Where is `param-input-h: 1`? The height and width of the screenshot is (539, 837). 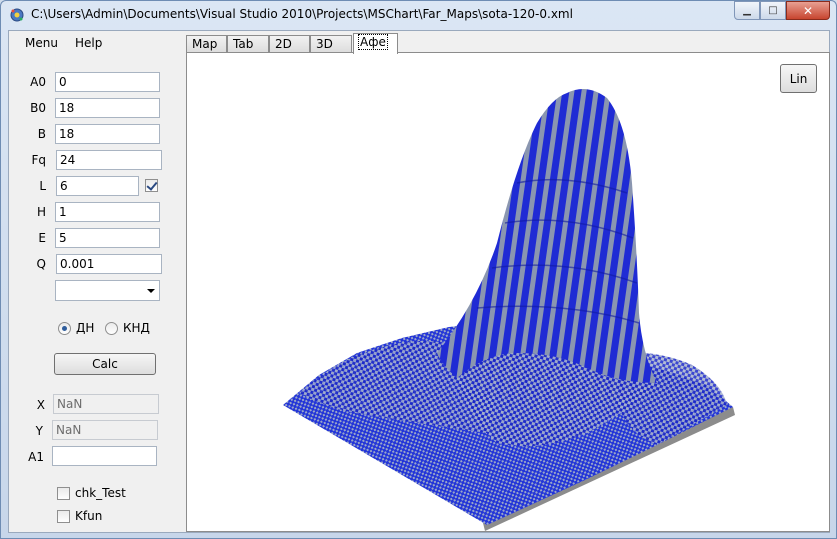 param-input-h: 1 is located at coordinates (107, 212).